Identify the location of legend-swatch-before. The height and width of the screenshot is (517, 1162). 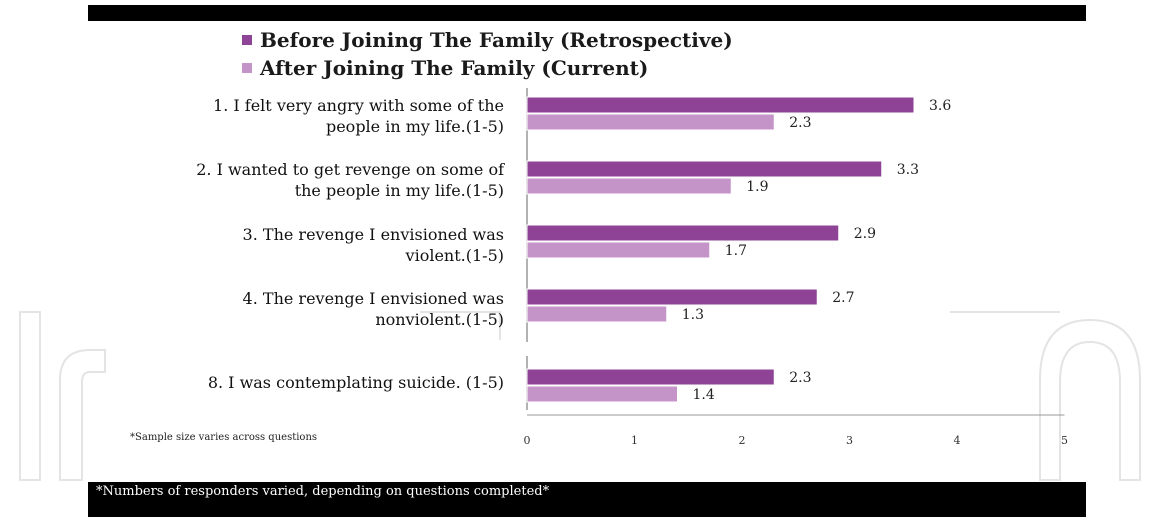
(247, 40).